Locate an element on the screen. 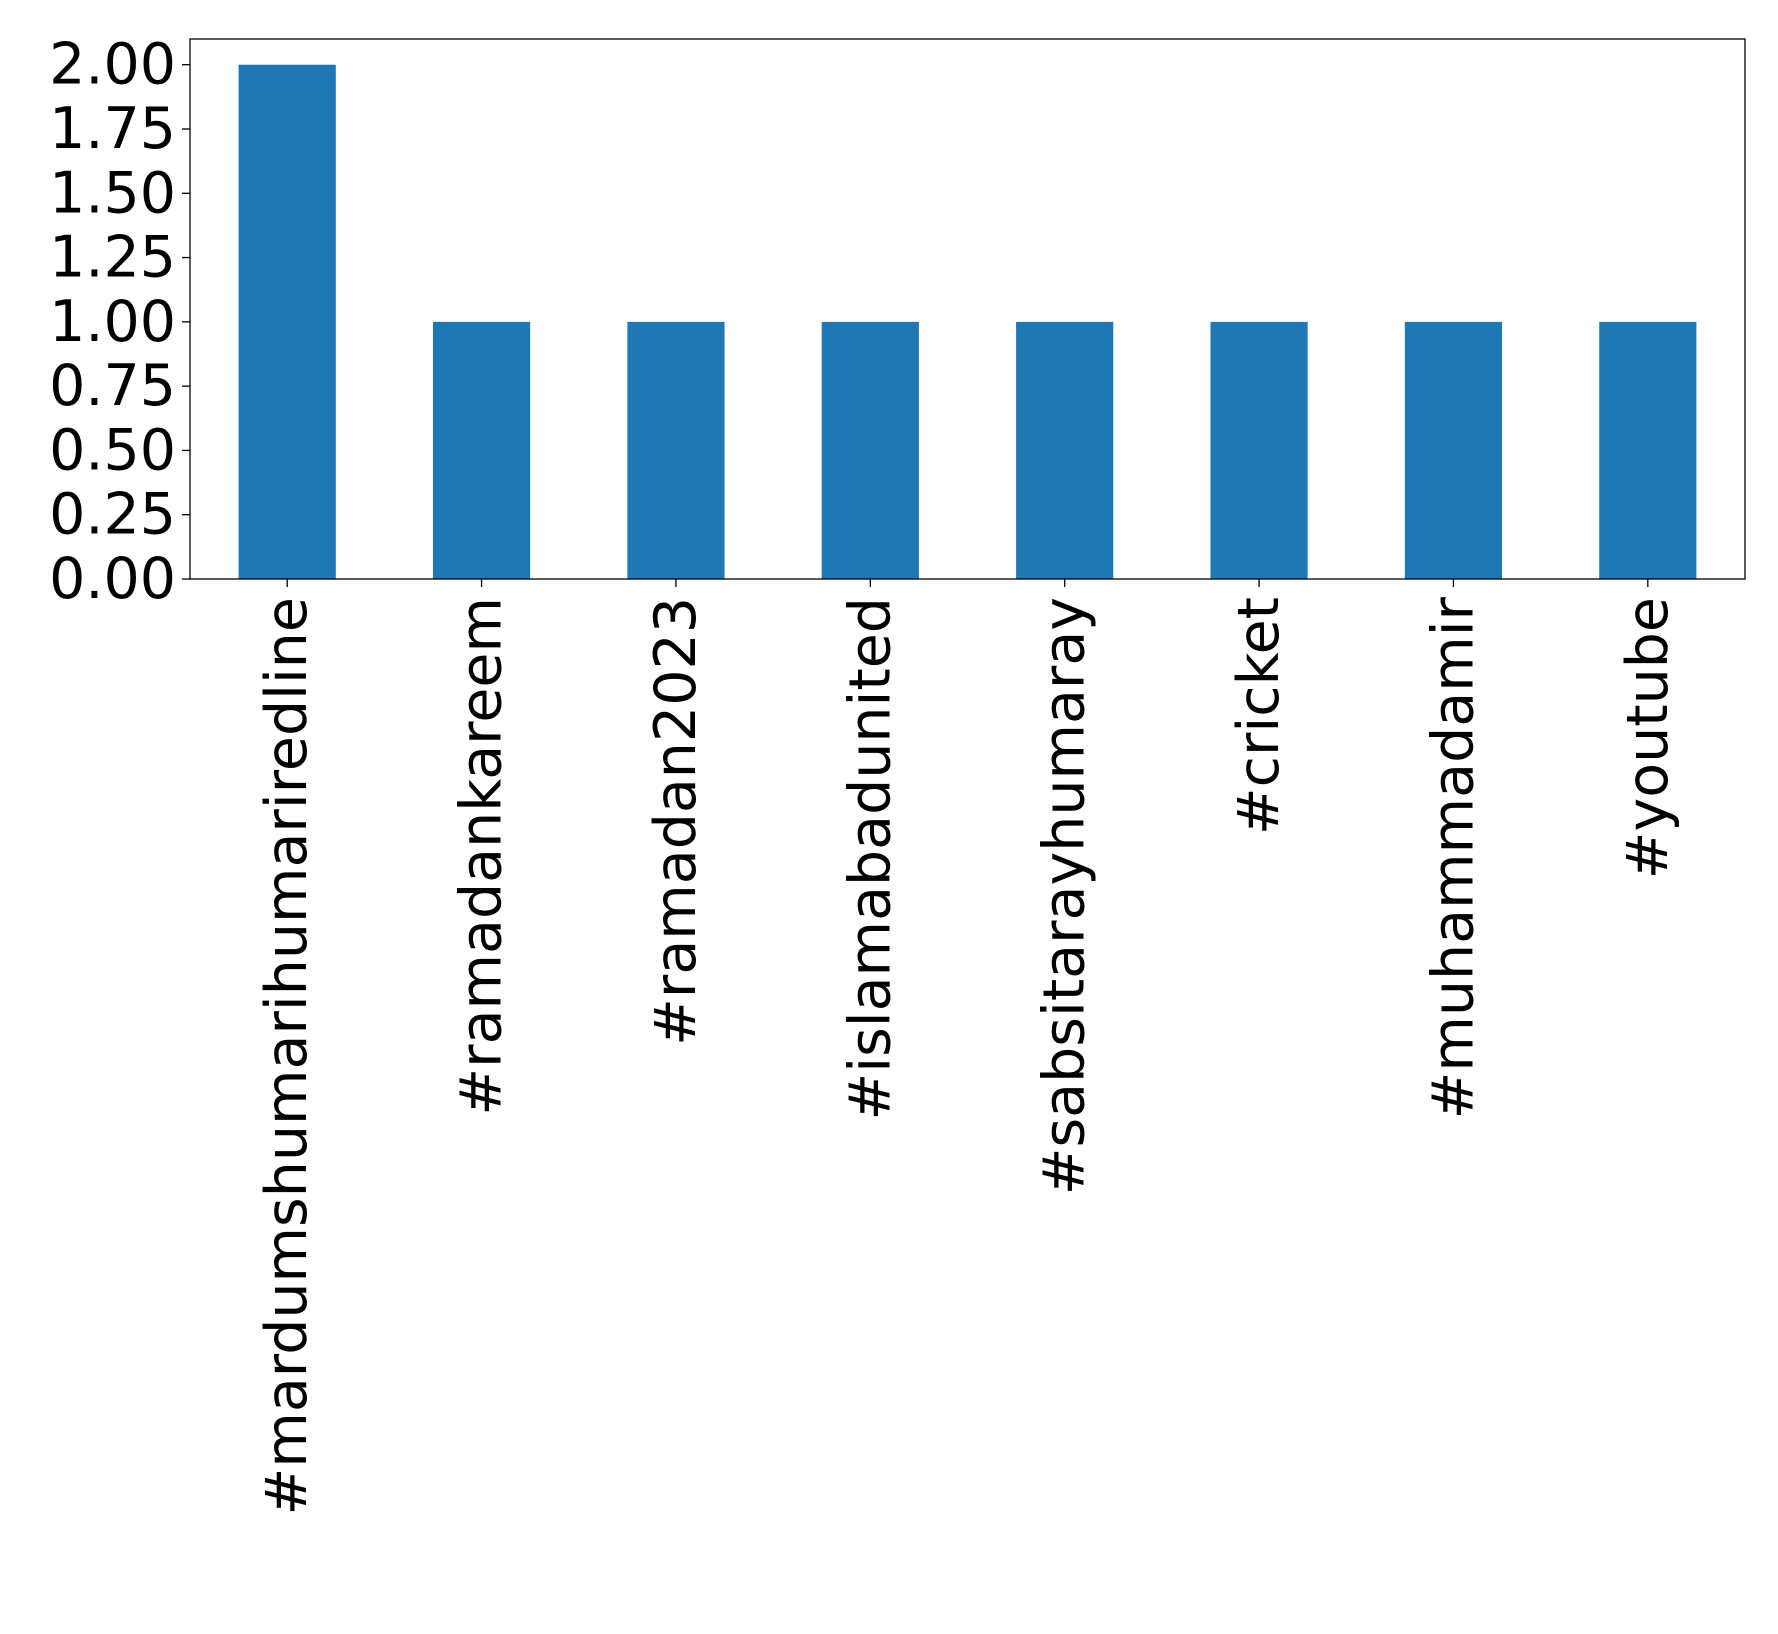  x-tick-label: #sabsitarayhumaray is located at coordinates (1065, 896).